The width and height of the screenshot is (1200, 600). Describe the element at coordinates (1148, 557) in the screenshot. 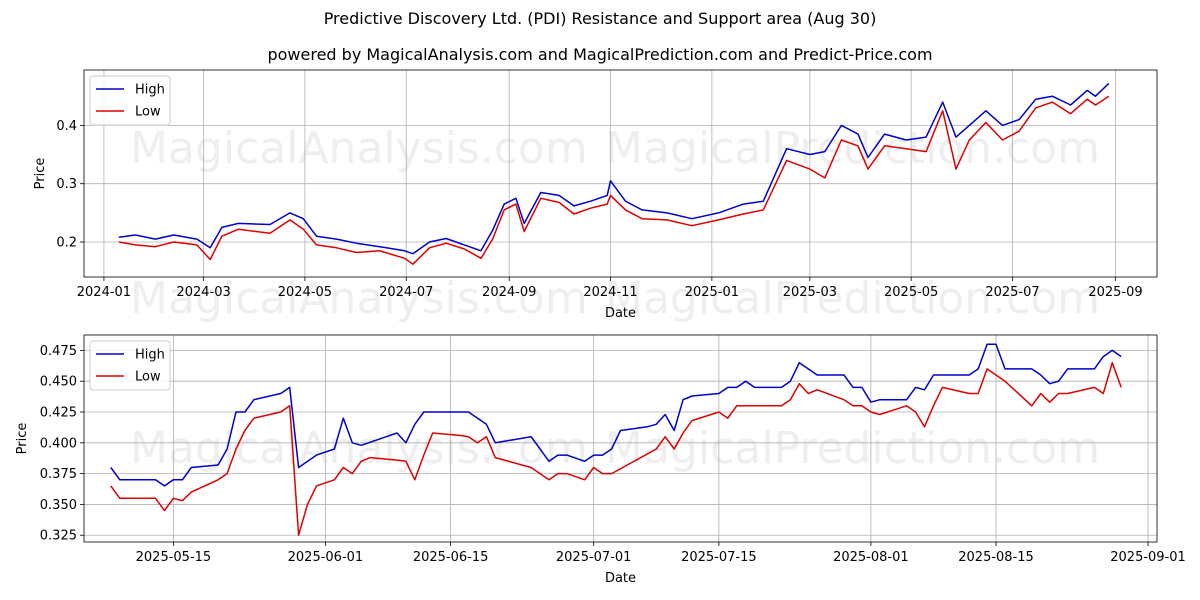

I see `x-tick-label: 2025-09-01` at that location.